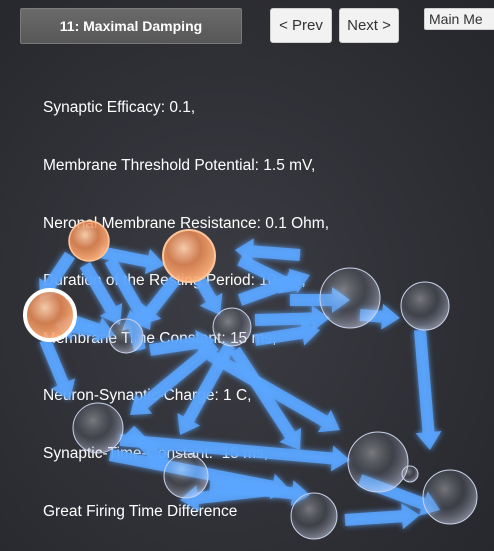  What do you see at coordinates (131, 26) in the screenshot?
I see `level-title: 11: Maximal Damping` at bounding box center [131, 26].